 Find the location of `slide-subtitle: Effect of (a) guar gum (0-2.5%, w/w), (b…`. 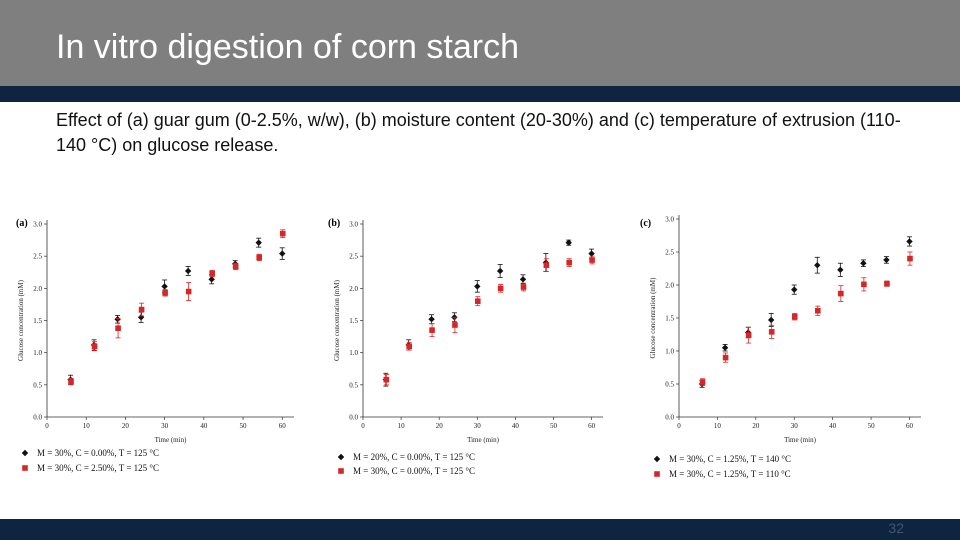

slide-subtitle: Effect of (a) guar gum (0-2.5%, w/w), (b… is located at coordinates (478, 132).